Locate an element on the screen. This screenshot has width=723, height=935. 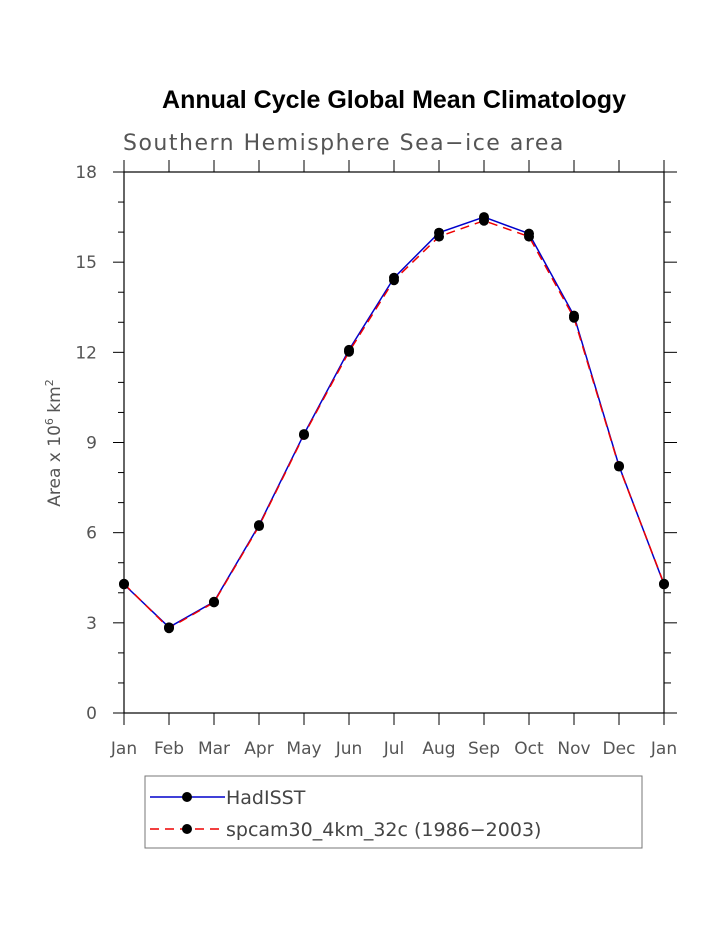
y-tick-label: 9 is located at coordinates (91, 444).